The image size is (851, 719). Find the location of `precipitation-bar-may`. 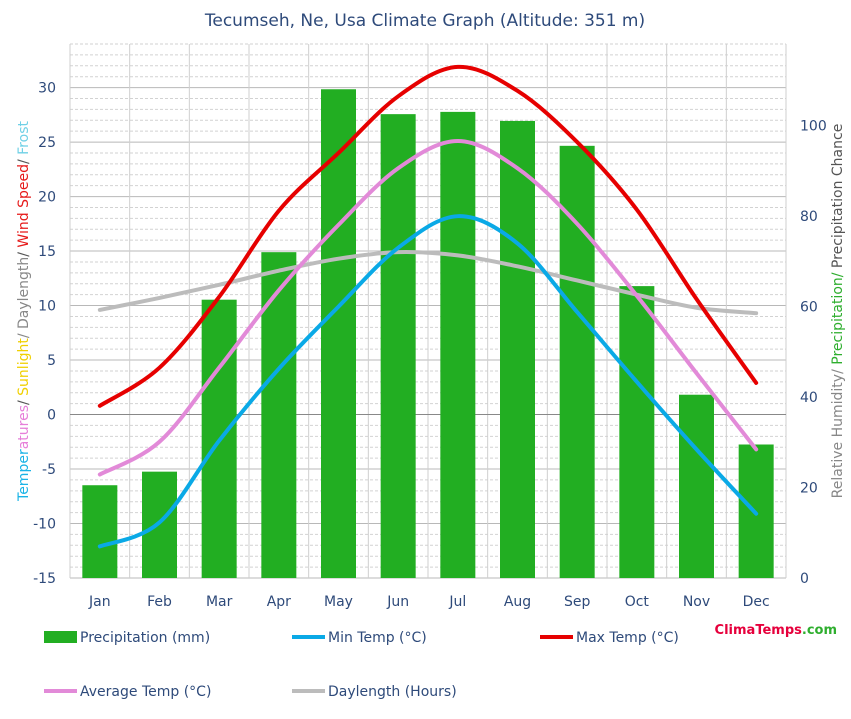

precipitation-bar-may is located at coordinates (338, 333).